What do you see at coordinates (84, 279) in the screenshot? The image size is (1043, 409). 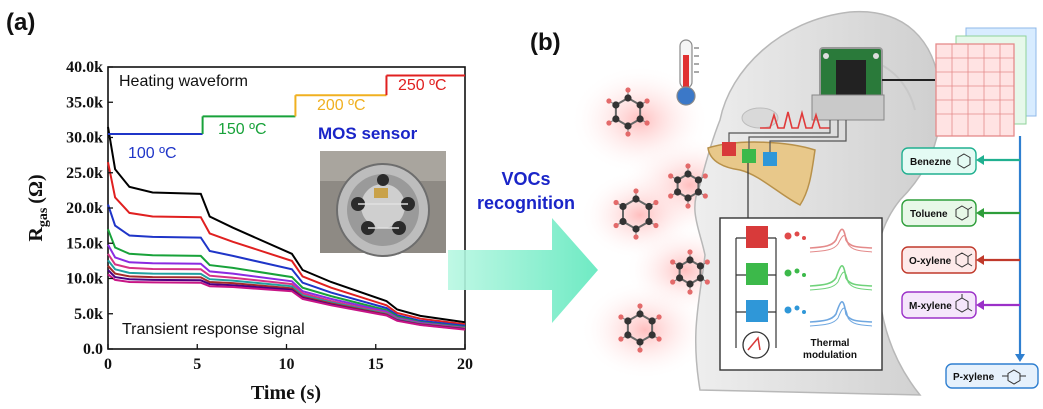 I see `y-tick-label-2: 10.0k` at bounding box center [84, 279].